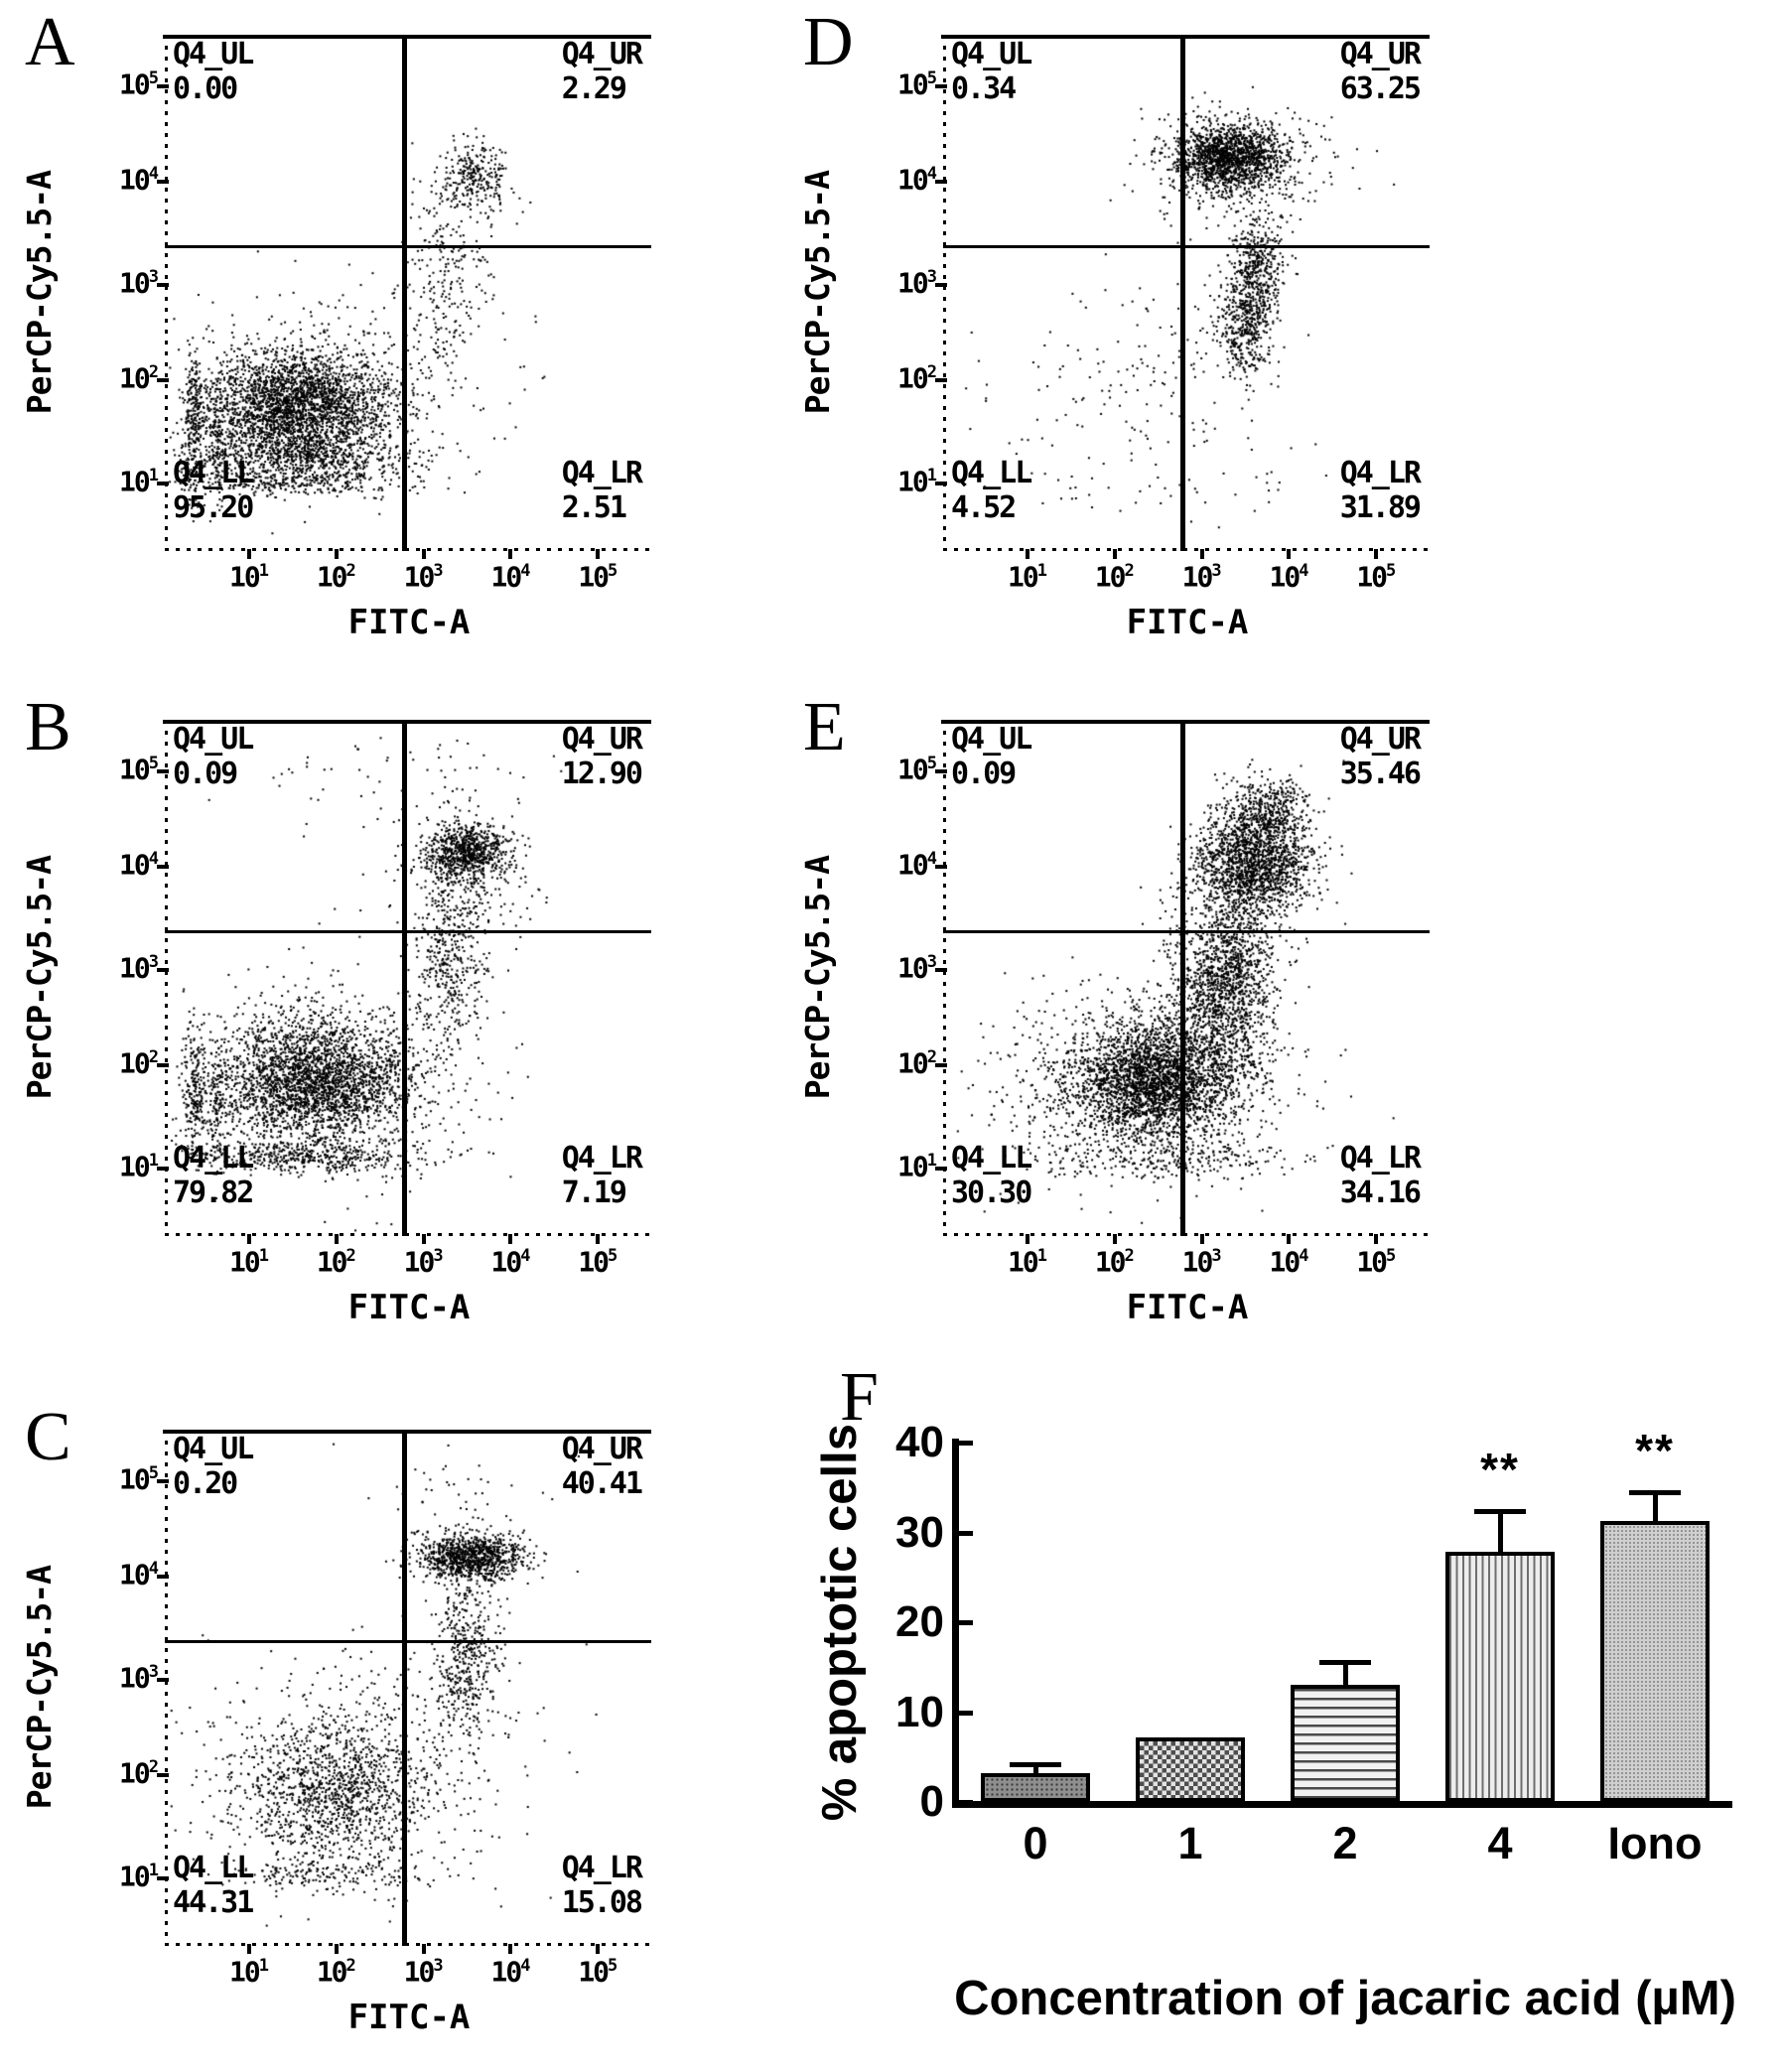 This screenshot has height=2072, width=1782. I want to click on y-axis-title: PerCP-Cy5.5-A, so click(817, 978).